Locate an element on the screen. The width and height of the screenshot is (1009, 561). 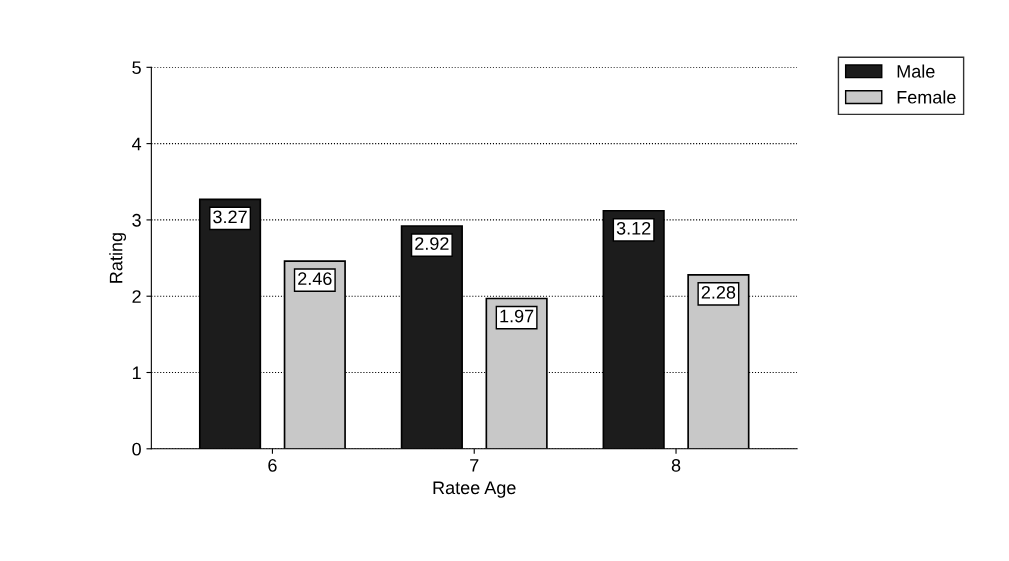
x-tick-label: 6 is located at coordinates (272, 465).